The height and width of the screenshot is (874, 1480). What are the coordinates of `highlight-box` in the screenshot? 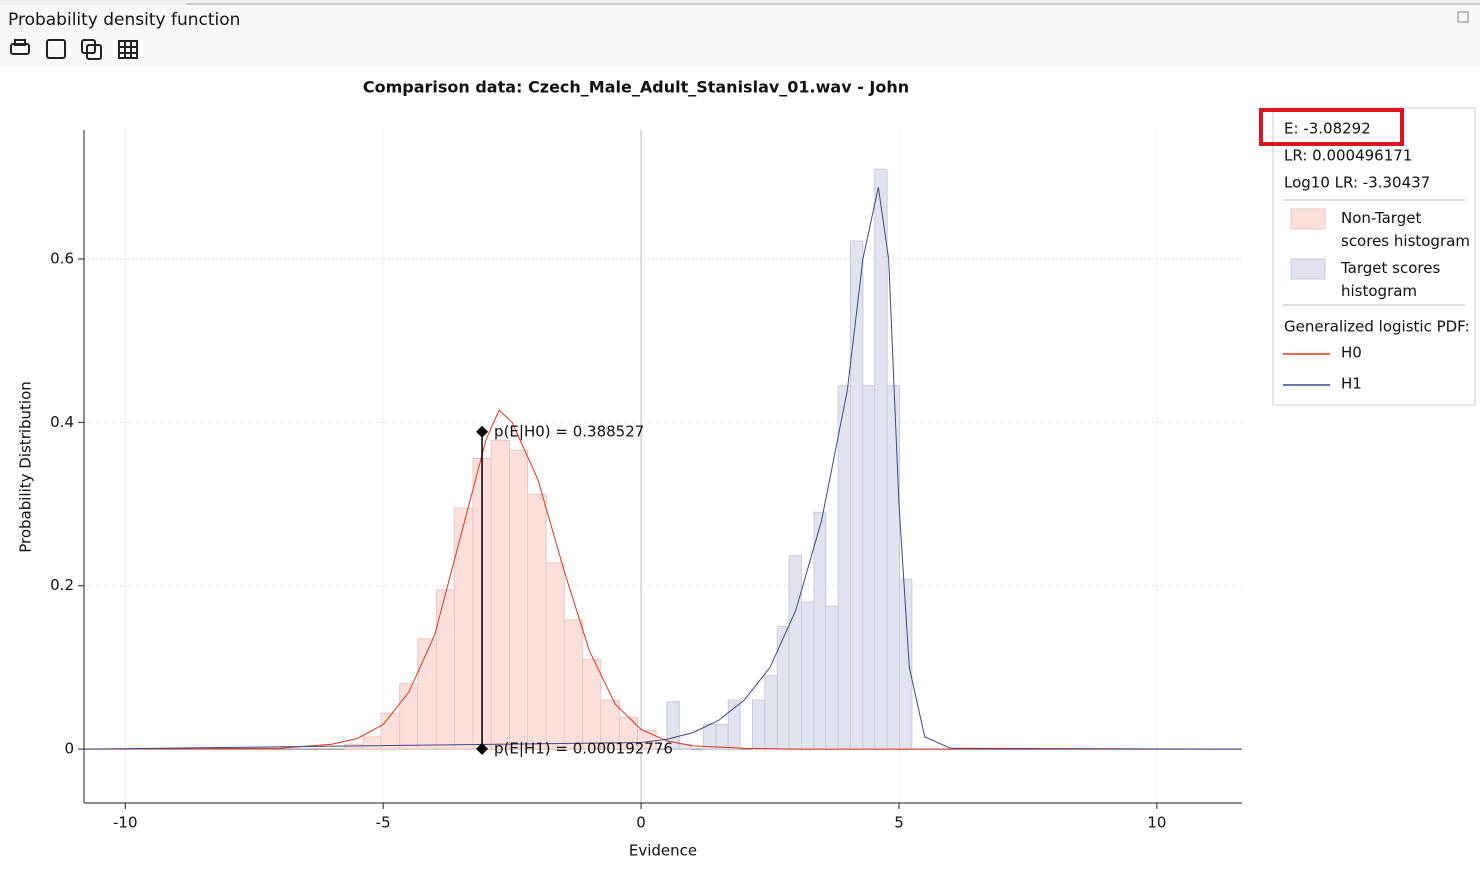 It's located at (1331, 127).